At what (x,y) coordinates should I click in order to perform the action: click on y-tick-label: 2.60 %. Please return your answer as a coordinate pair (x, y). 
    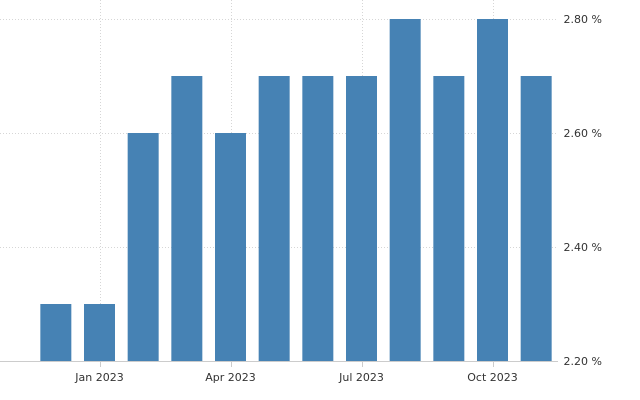
    Looking at the image, I should click on (583, 133).